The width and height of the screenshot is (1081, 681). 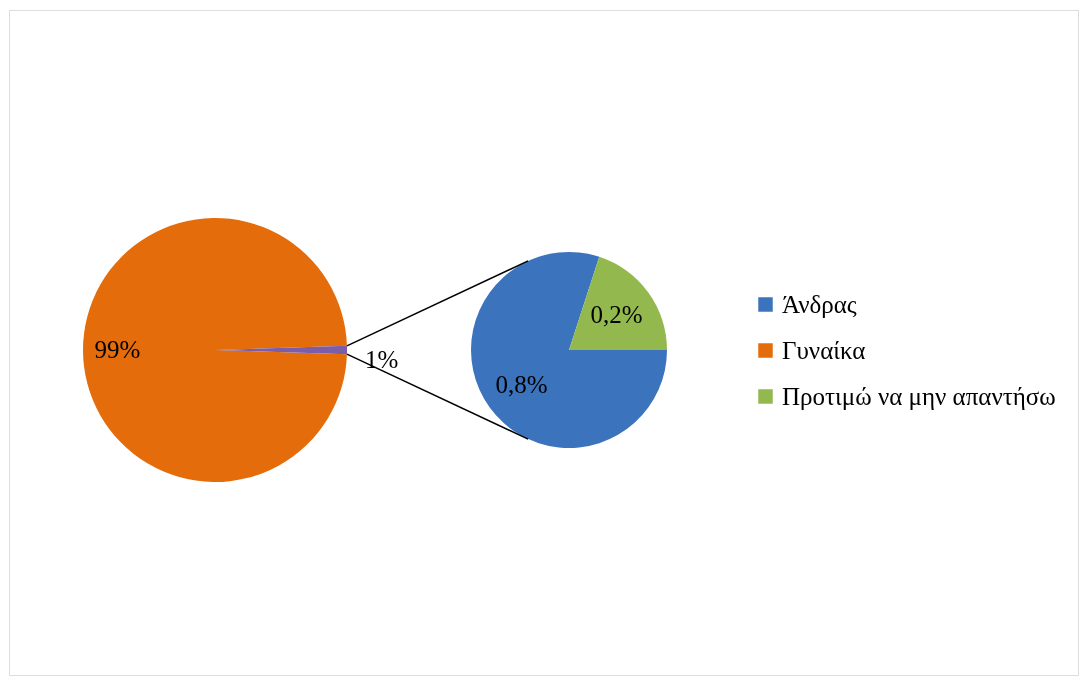 What do you see at coordinates (117, 349) in the screenshot?
I see `data-label: 99%` at bounding box center [117, 349].